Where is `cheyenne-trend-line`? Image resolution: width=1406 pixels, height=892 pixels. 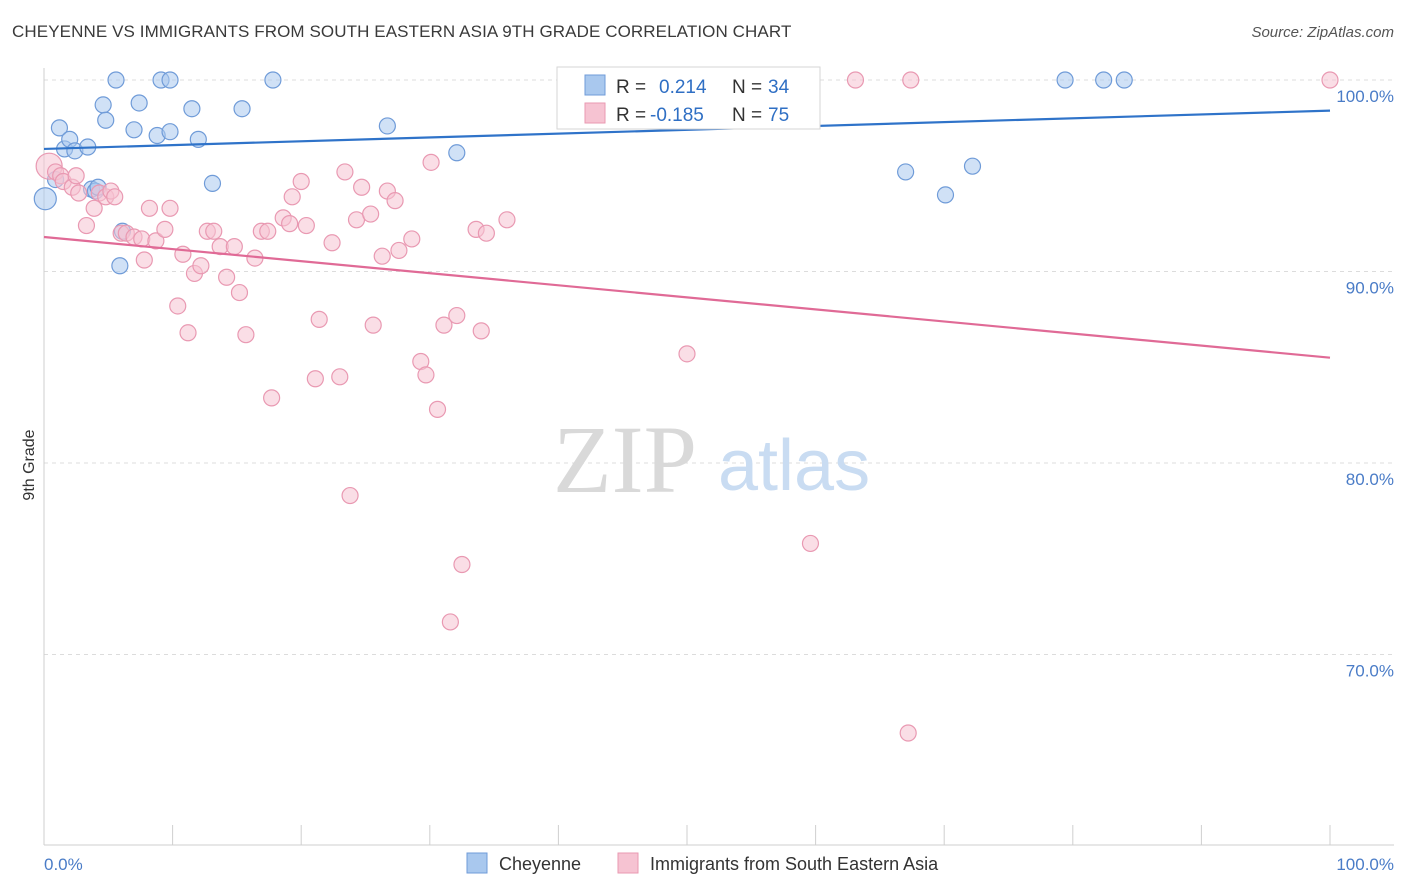 cheyenne-trend-line is located at coordinates (687, 130).